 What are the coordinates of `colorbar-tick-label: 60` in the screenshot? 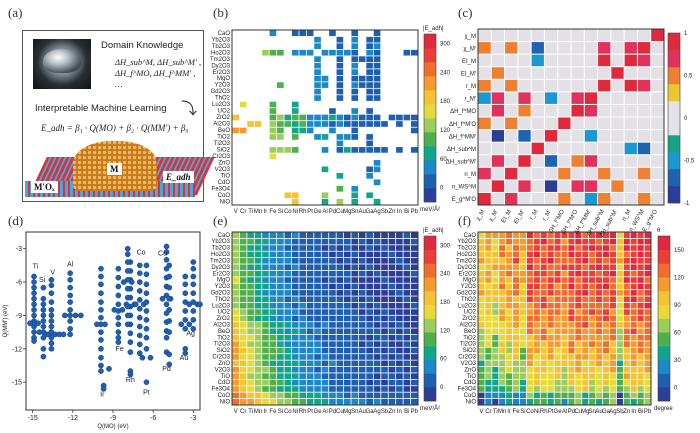 It's located at (677, 333).